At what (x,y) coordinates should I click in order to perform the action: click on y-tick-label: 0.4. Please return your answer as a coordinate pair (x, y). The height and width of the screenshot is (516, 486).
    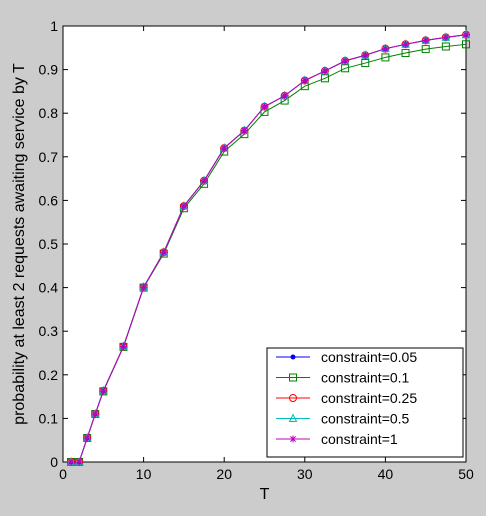
    Looking at the image, I should click on (49, 288).